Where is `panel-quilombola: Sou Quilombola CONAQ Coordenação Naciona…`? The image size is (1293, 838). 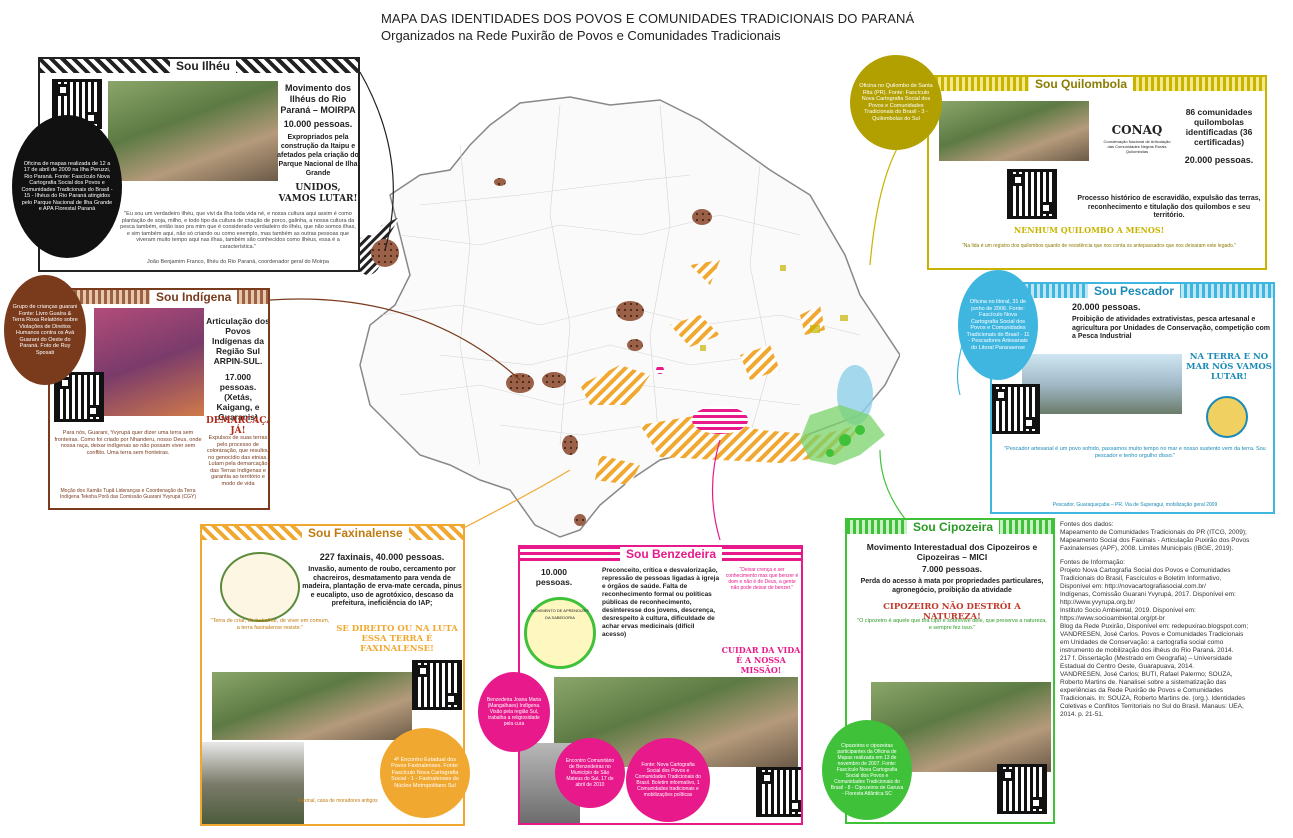
panel-quilombola: Sou Quilombola CONAQ Coordenação Naciona… is located at coordinates (1097, 172).